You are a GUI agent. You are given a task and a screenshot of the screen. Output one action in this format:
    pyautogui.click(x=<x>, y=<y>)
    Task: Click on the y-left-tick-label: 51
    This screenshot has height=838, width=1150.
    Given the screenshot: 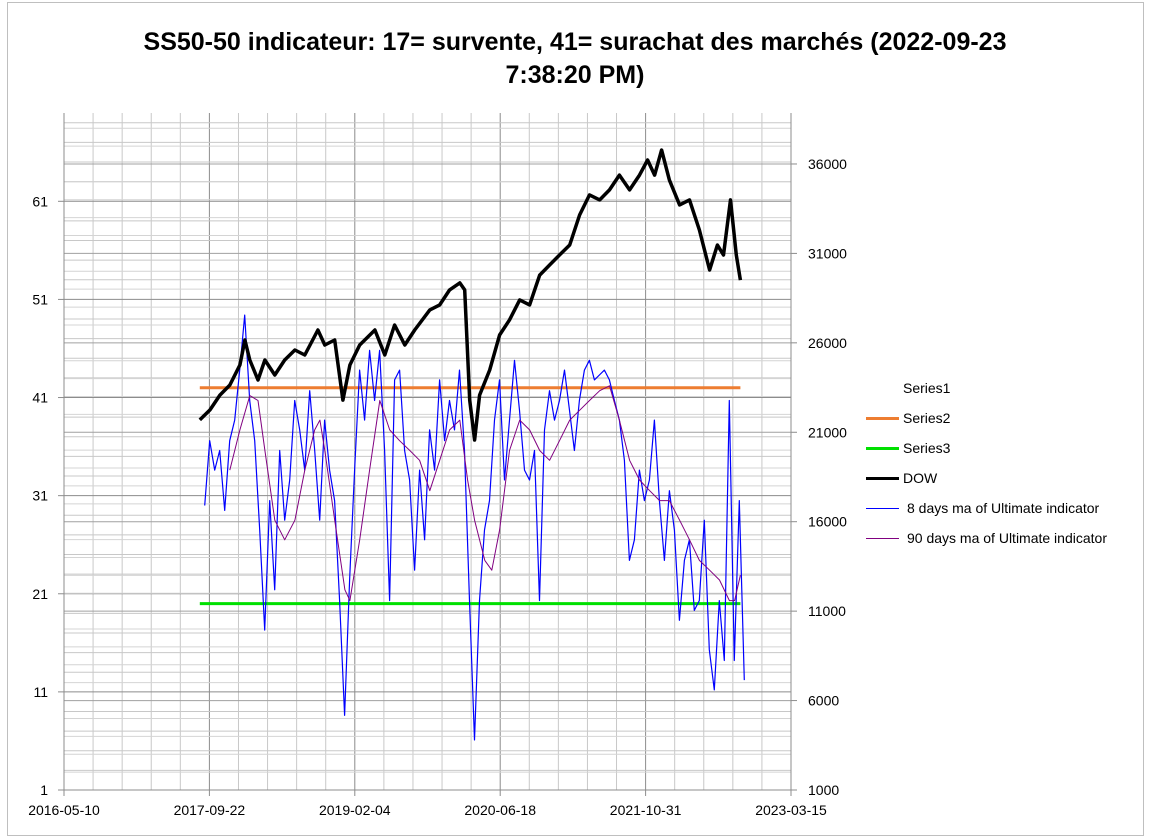 What is the action you would take?
    pyautogui.click(x=40, y=299)
    